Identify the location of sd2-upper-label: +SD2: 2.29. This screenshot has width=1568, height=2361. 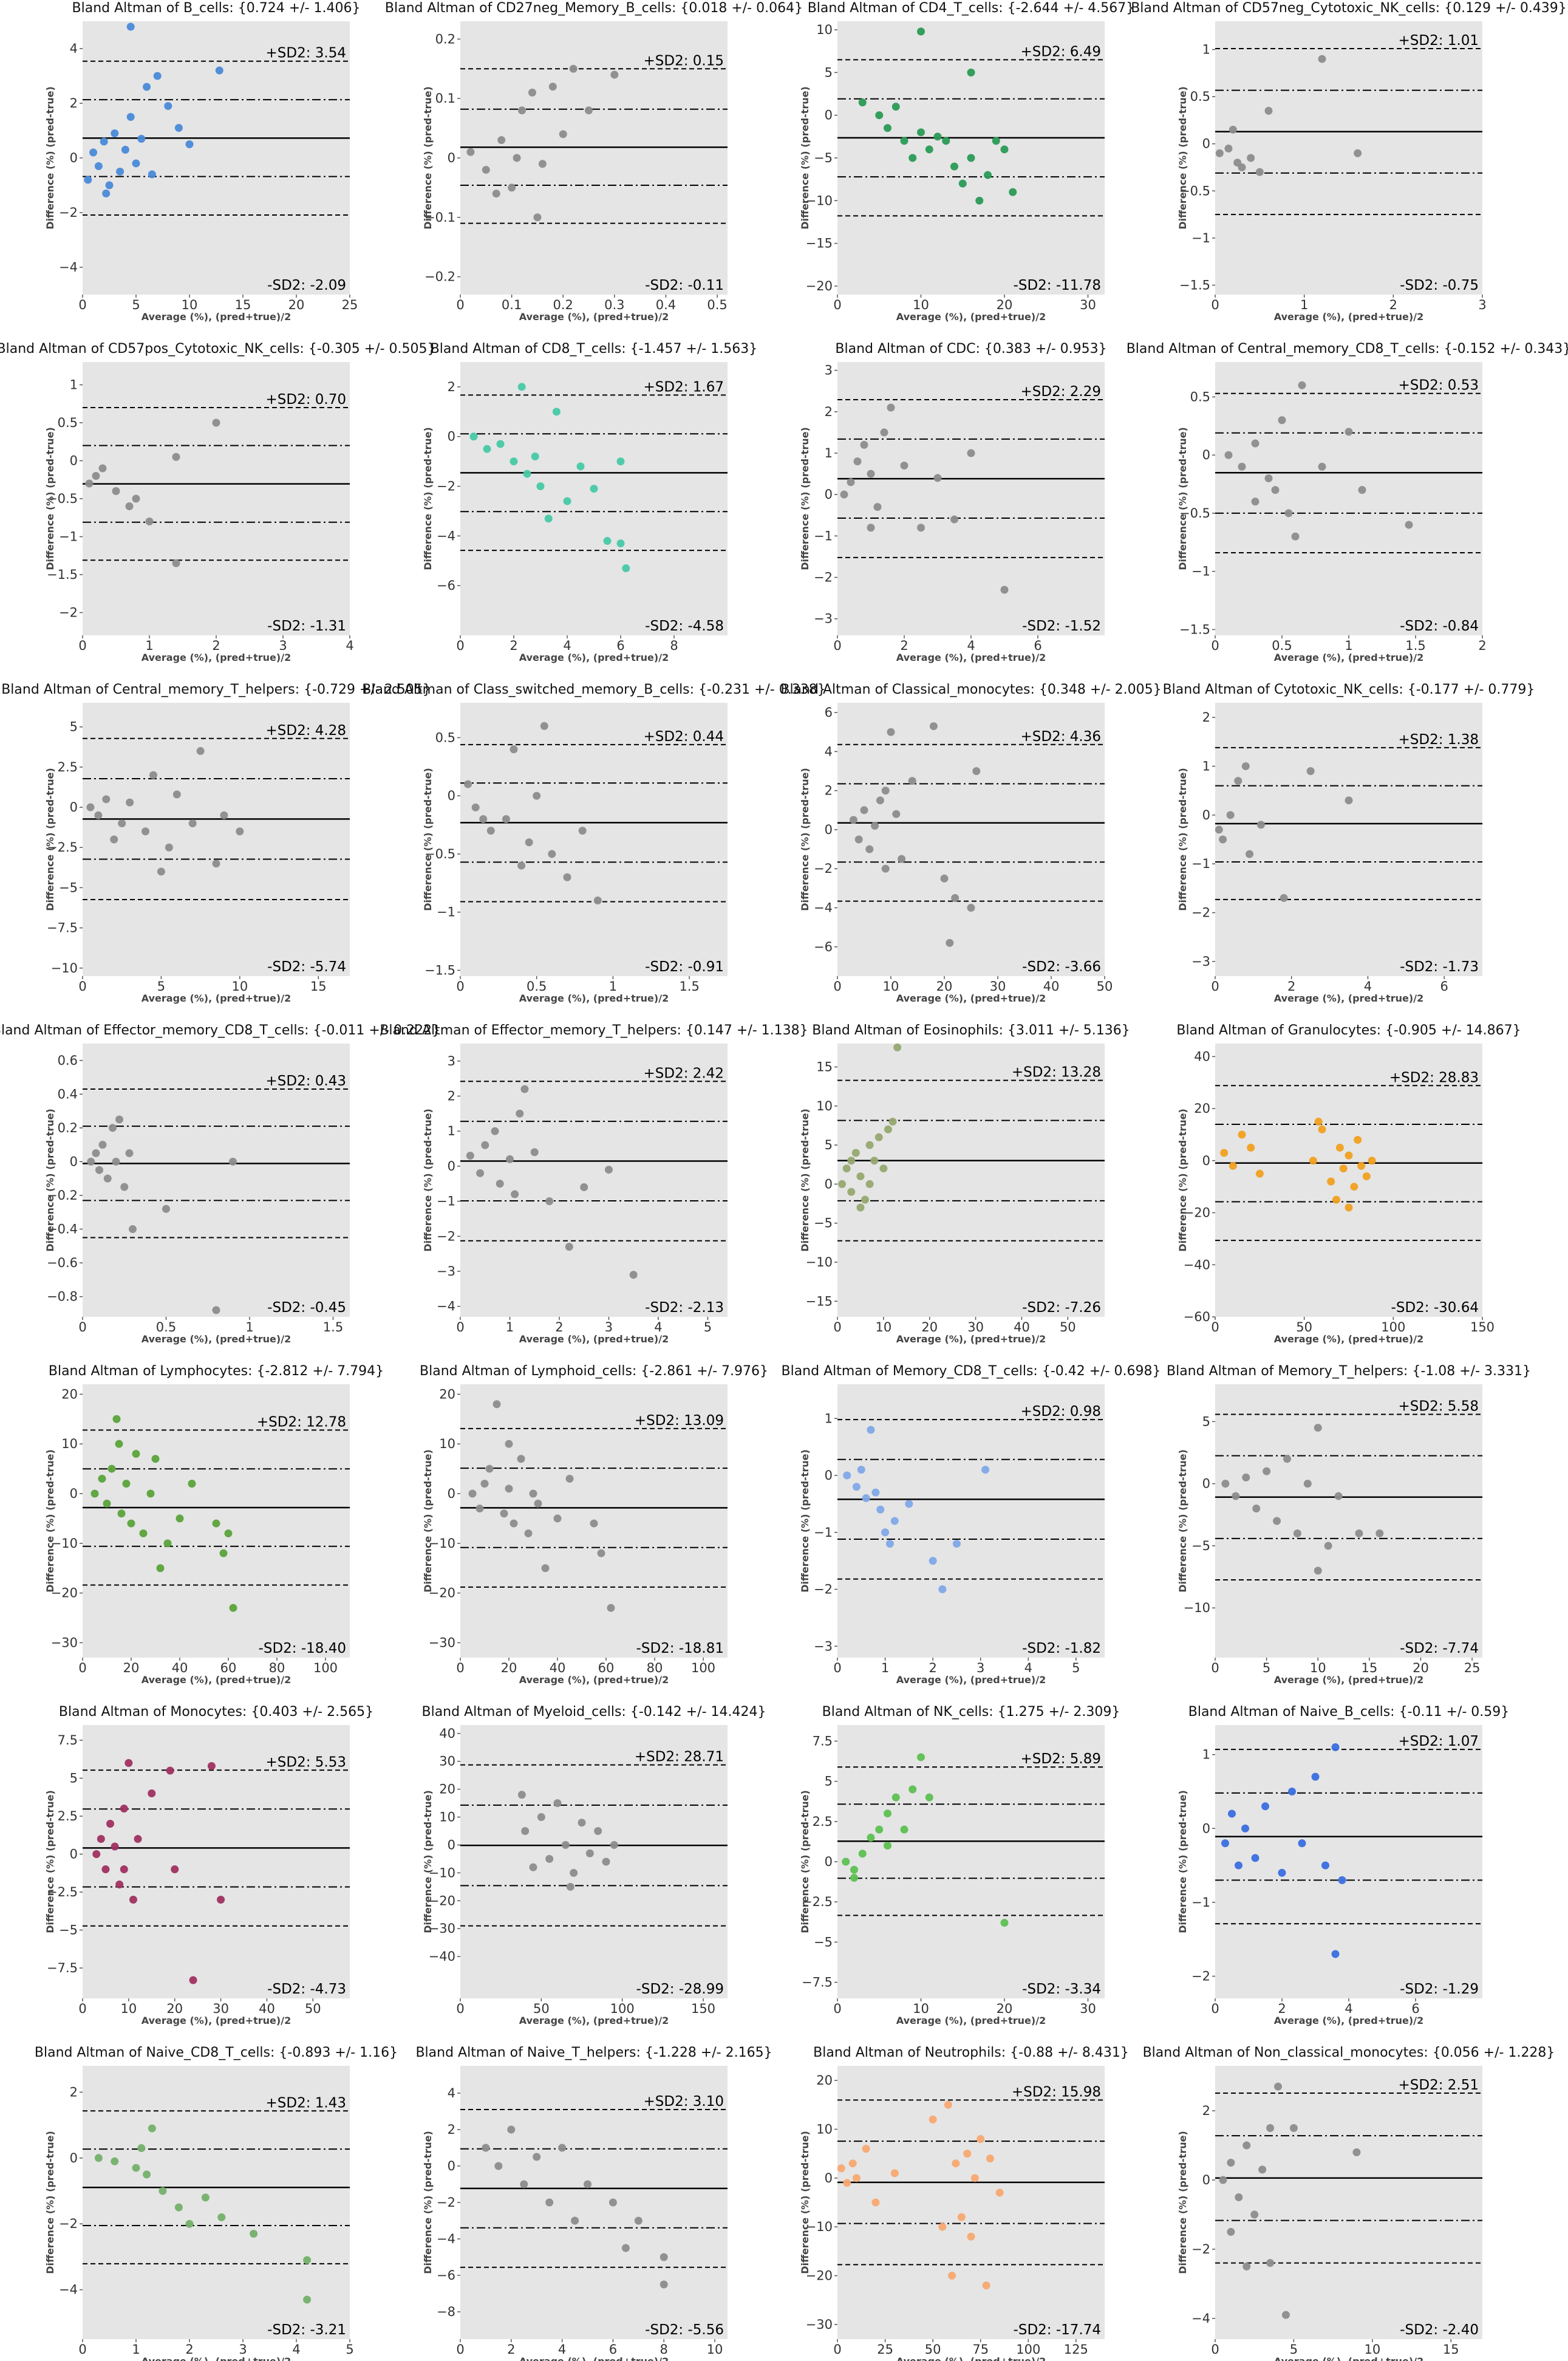
(1061, 392).